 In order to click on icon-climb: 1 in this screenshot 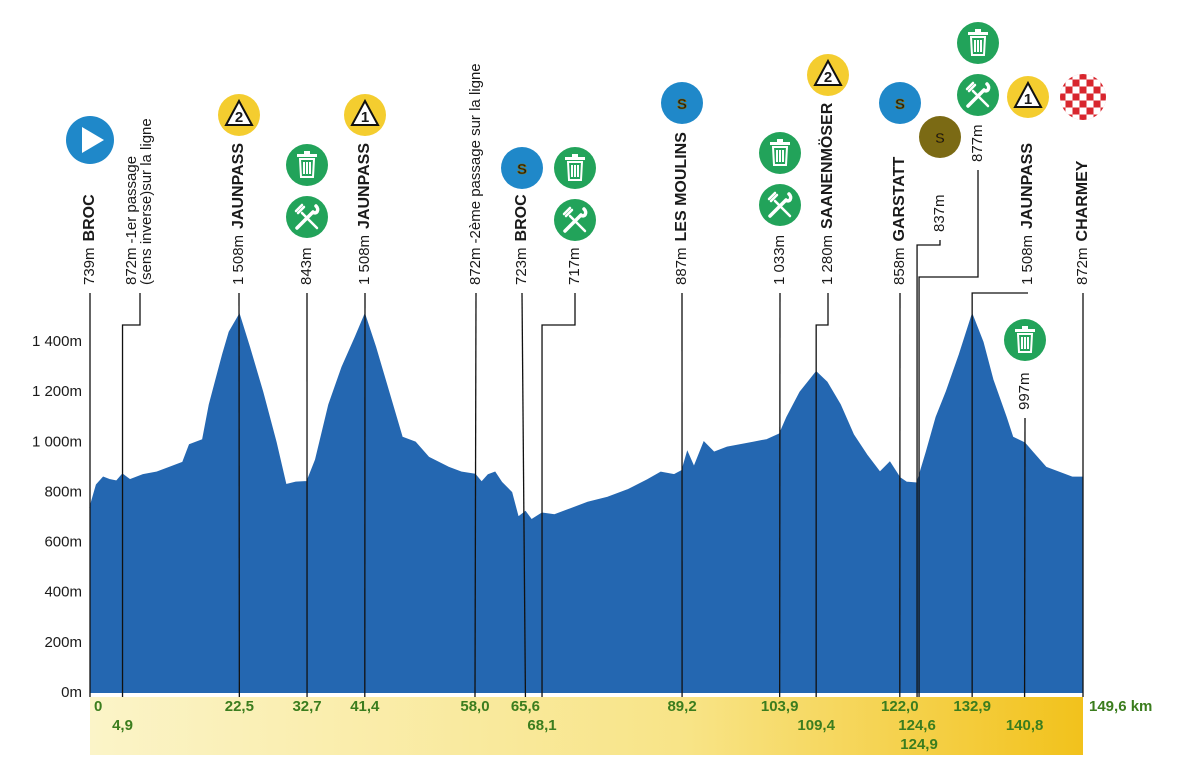, I will do `click(365, 115)`.